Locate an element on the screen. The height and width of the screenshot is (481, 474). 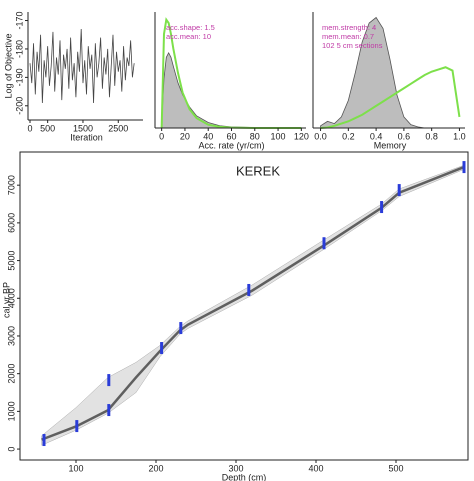
x-tick-label: 40 is located at coordinates (208, 136).